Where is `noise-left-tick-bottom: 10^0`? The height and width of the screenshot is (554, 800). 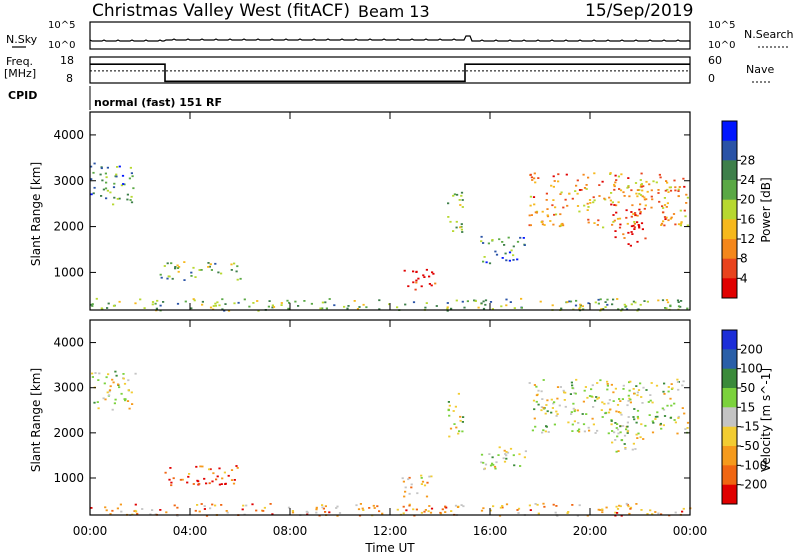
noise-left-tick-bottom: 10^0 is located at coordinates (61, 45).